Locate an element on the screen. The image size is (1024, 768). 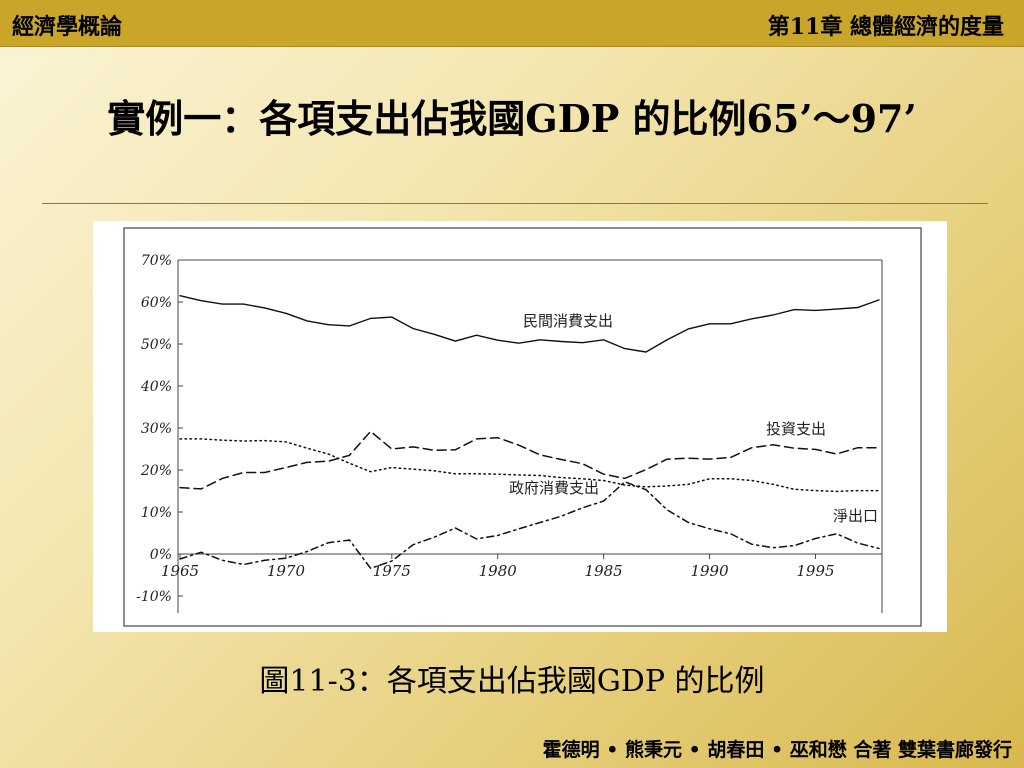
y-tick-label: 50% is located at coordinates (156, 345).